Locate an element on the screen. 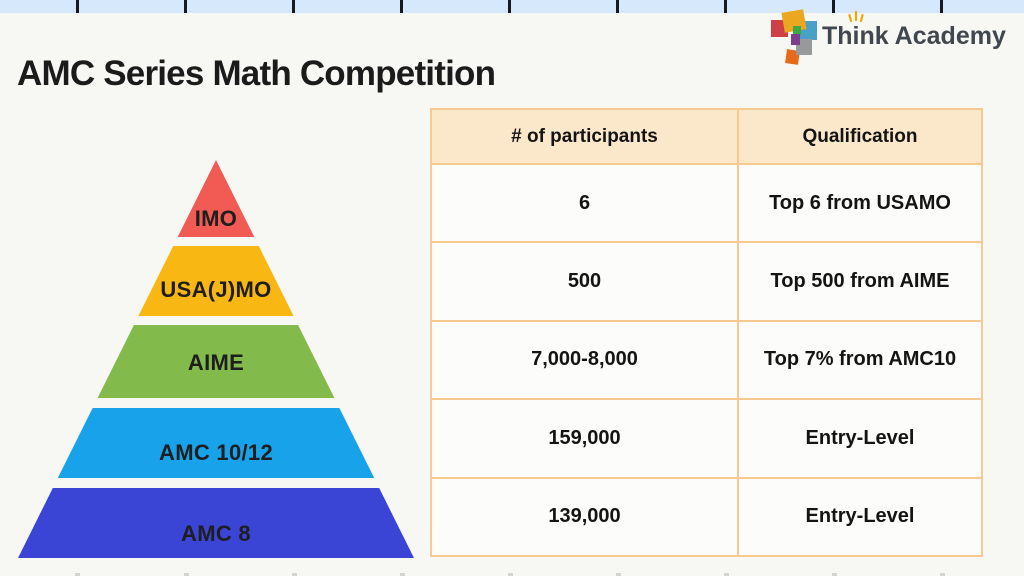 The width and height of the screenshot is (1024, 576). logo-wordmark: Think Academy is located at coordinates (914, 36).